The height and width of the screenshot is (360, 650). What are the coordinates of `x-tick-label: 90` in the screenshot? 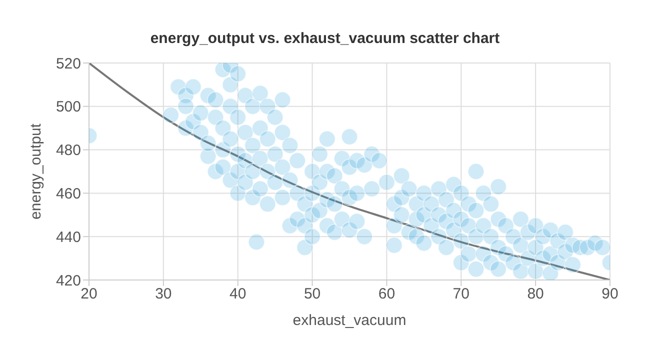 It's located at (610, 294).